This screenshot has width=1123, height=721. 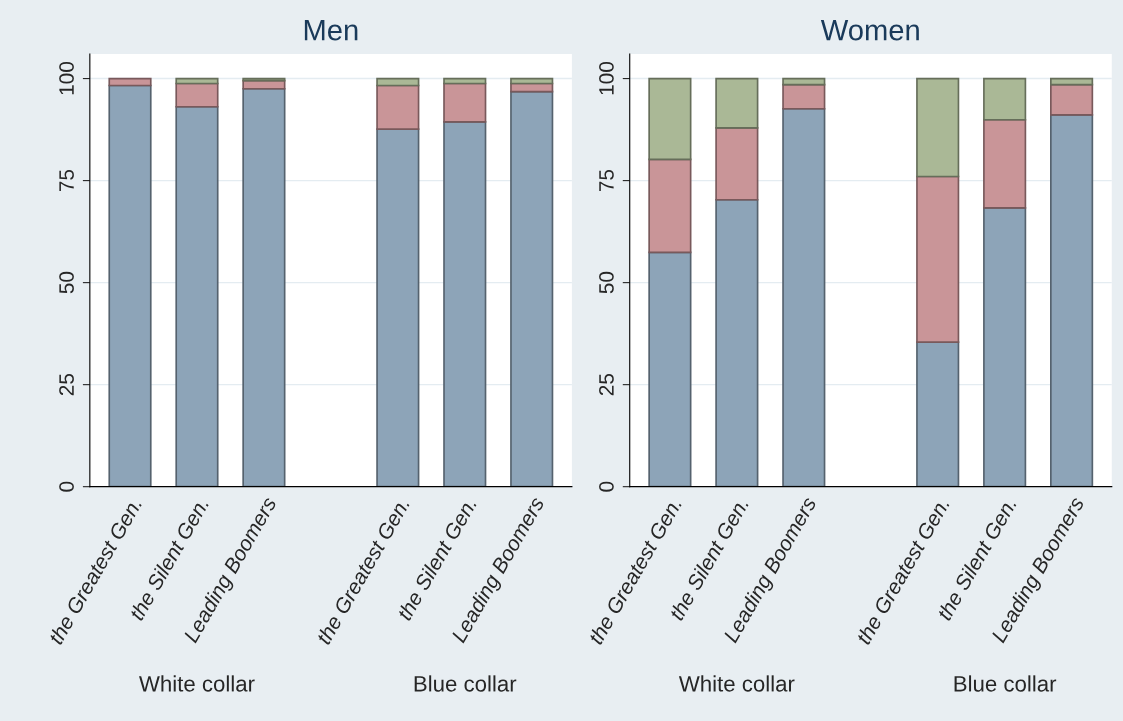 I want to click on chart-title: Women, so click(x=869, y=30).